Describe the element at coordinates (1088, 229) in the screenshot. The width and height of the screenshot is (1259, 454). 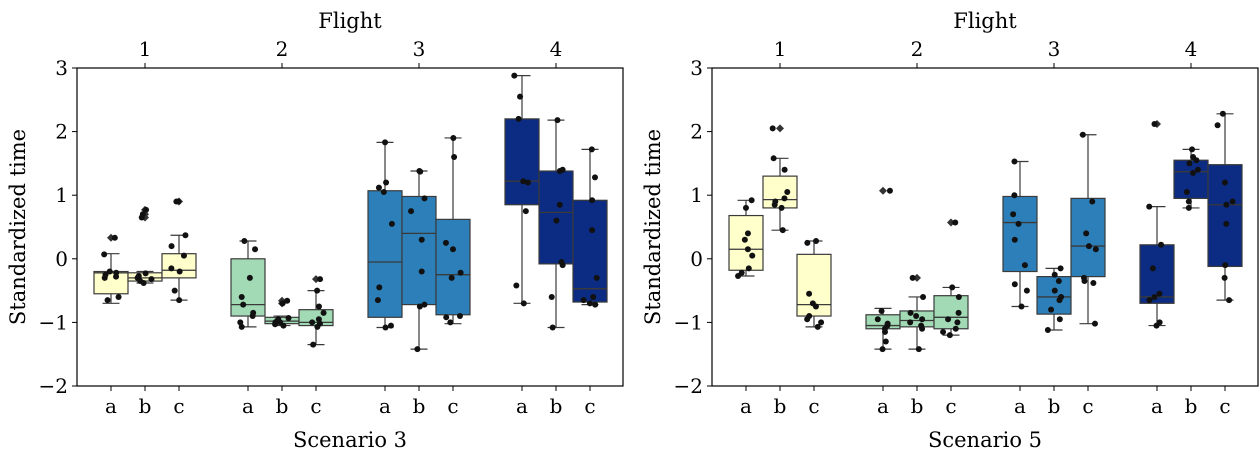
I see `box-3c` at that location.